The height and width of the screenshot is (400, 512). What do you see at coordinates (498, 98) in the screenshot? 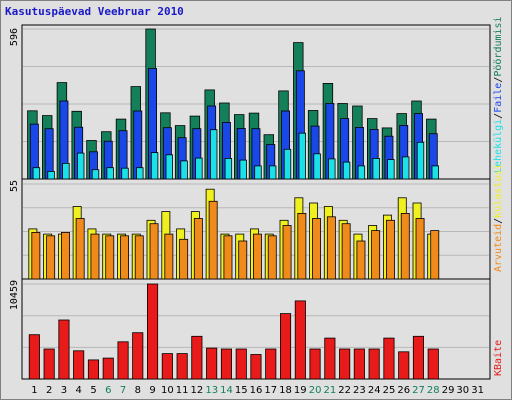
I see `legend-files: Faile` at bounding box center [498, 98].